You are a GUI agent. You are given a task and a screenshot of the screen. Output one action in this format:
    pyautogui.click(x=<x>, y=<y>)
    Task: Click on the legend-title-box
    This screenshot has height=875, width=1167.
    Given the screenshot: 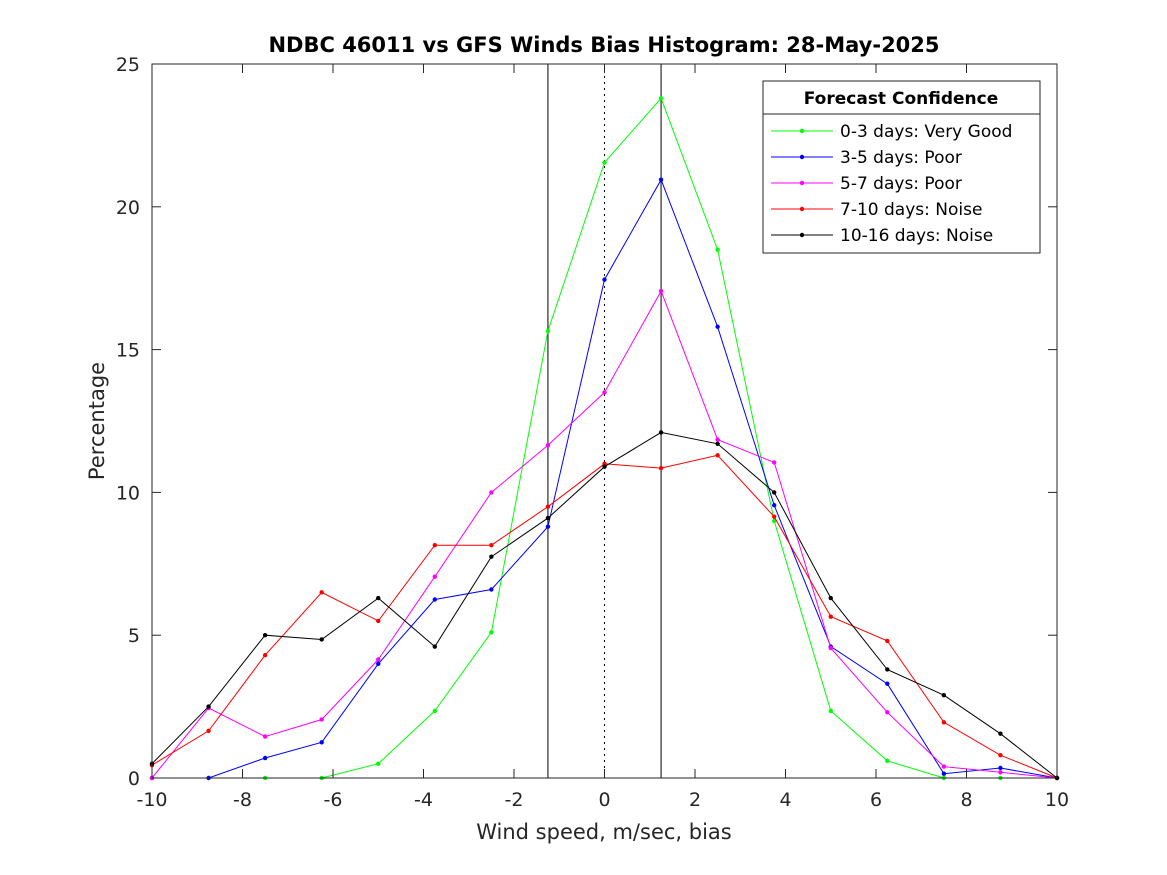 What is the action you would take?
    pyautogui.click(x=901, y=97)
    